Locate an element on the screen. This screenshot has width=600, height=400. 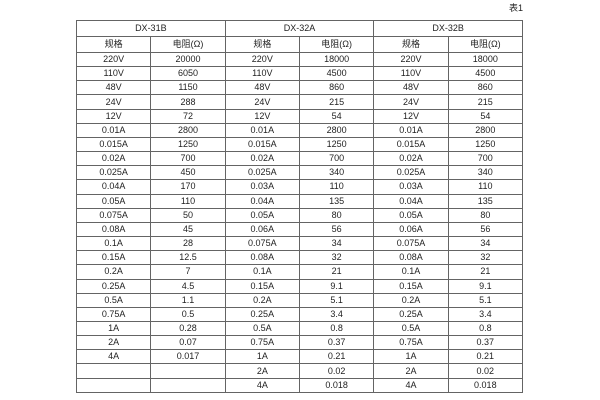
table-row: 0.08A 45 0.06A 56 0.06A 56 is located at coordinates (299, 229).